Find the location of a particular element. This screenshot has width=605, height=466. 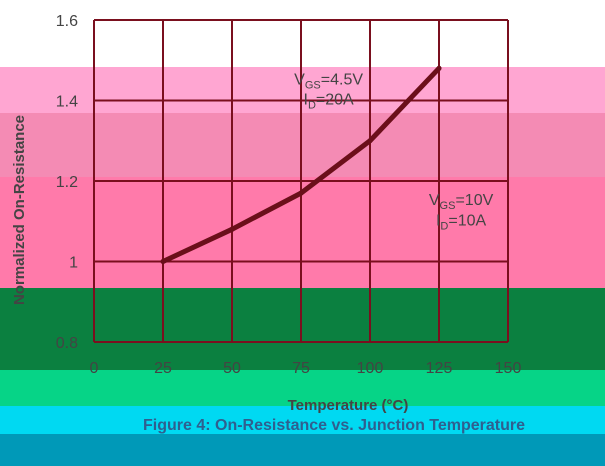

y-tick-label: 1 is located at coordinates (73, 263).